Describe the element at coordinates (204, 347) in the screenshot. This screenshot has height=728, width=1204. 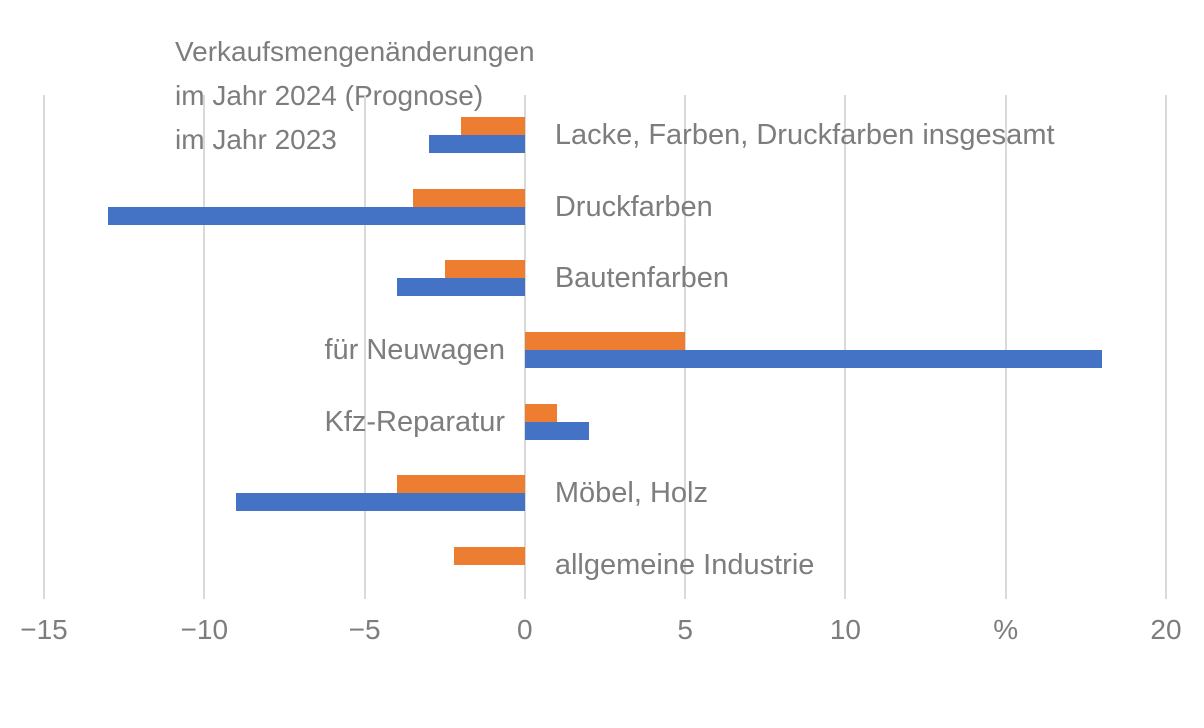
I see `gridline--10` at that location.